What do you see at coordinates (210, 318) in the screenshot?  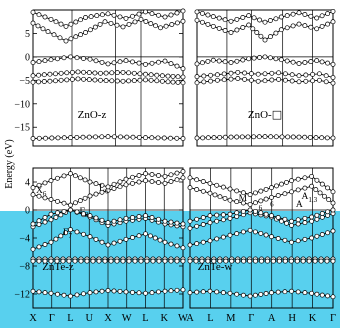 I see `x-tick-label: L` at bounding box center [210, 318].